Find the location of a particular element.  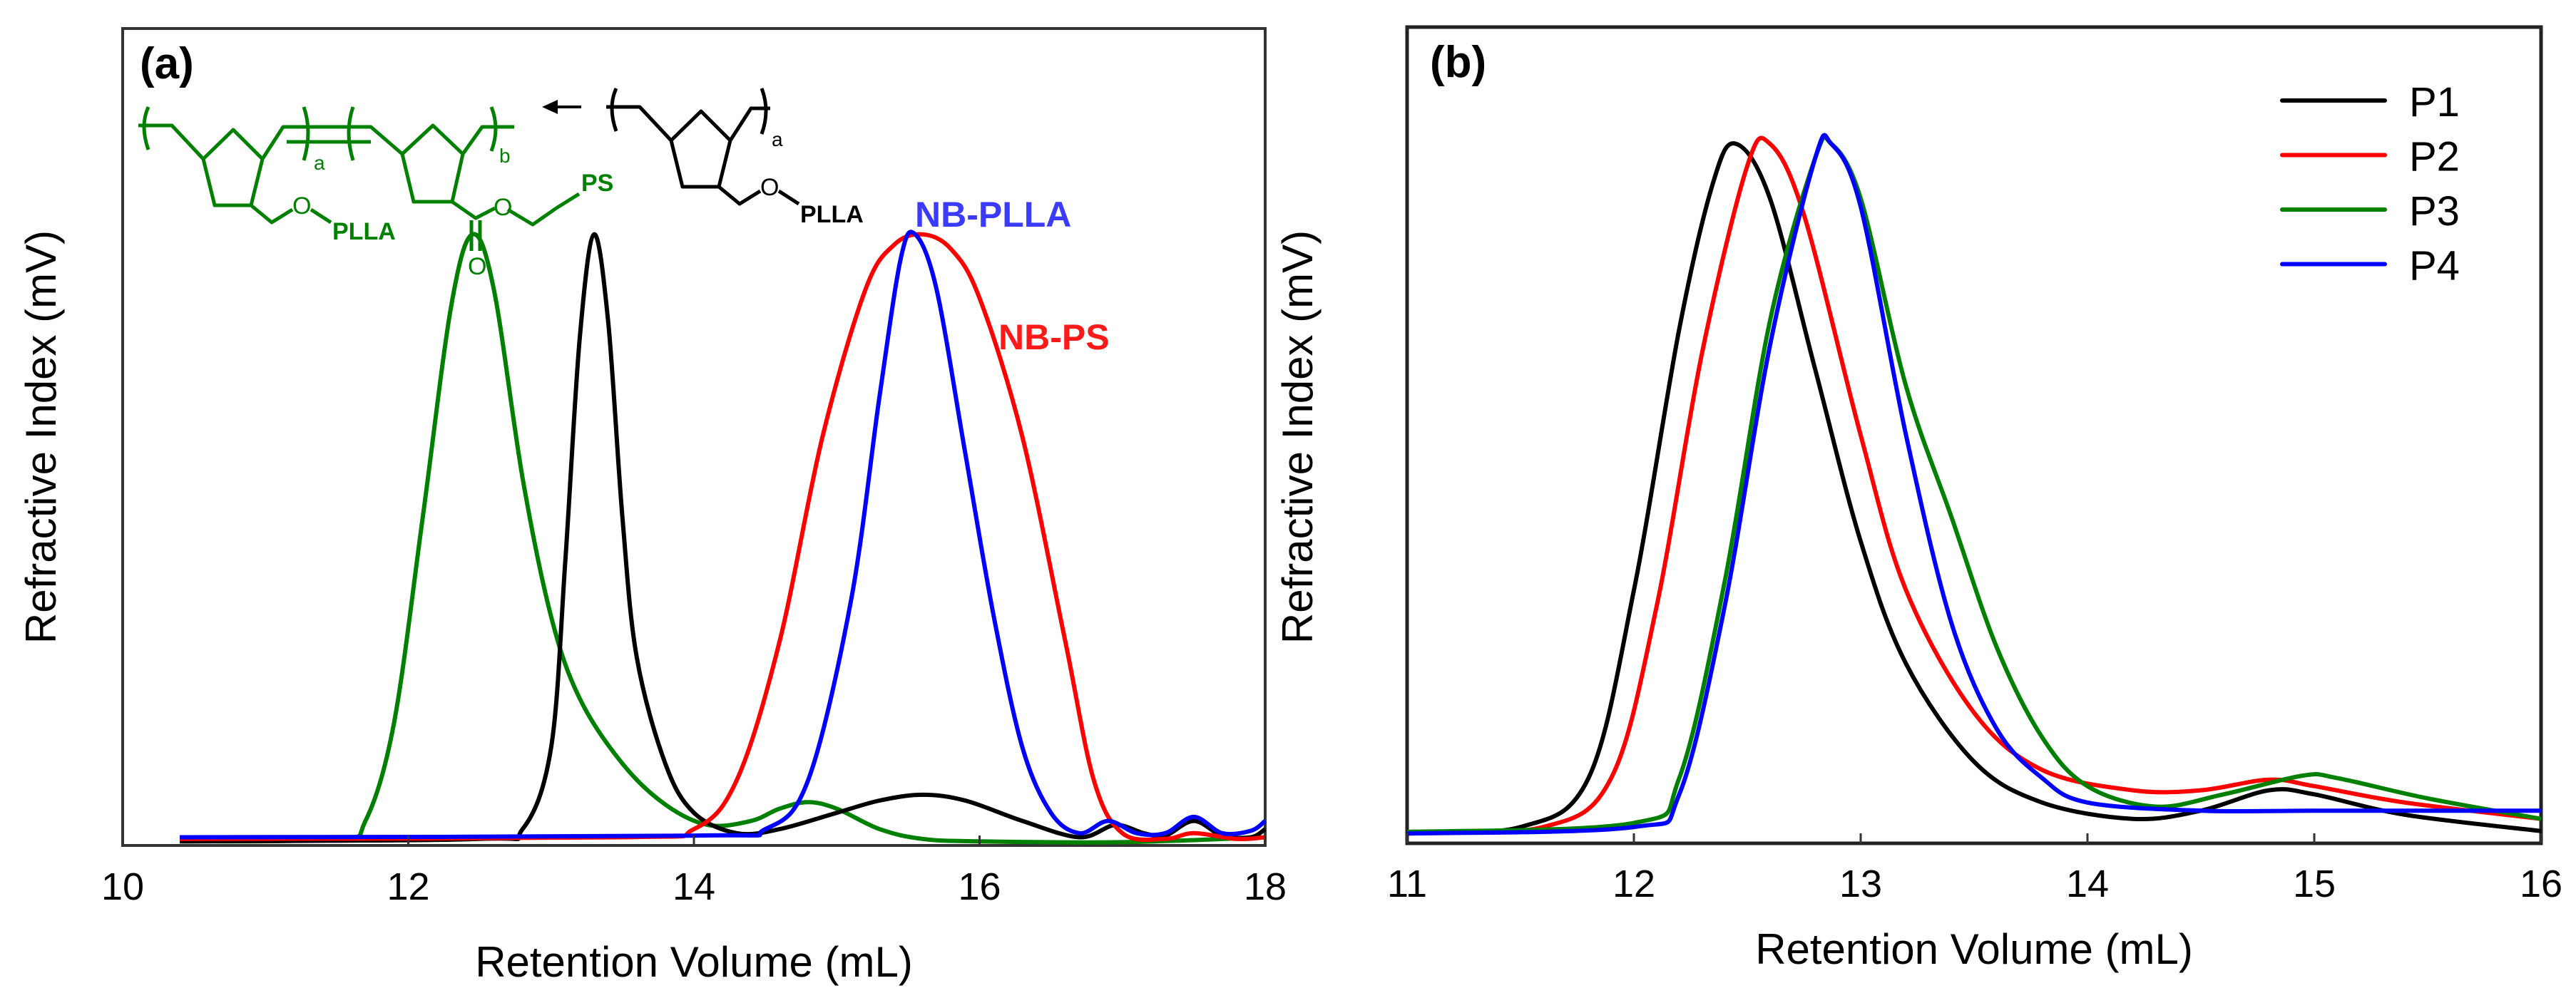

ester-oxygen-label: O is located at coordinates (503, 208).